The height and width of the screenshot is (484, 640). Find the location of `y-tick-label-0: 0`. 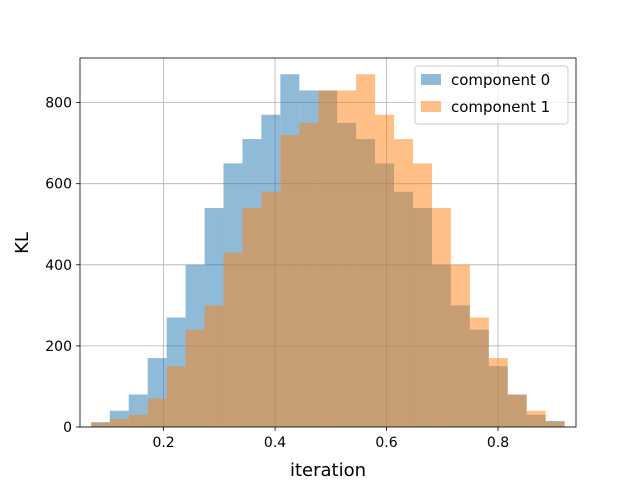

y-tick-label-0: 0 is located at coordinates (67, 428).